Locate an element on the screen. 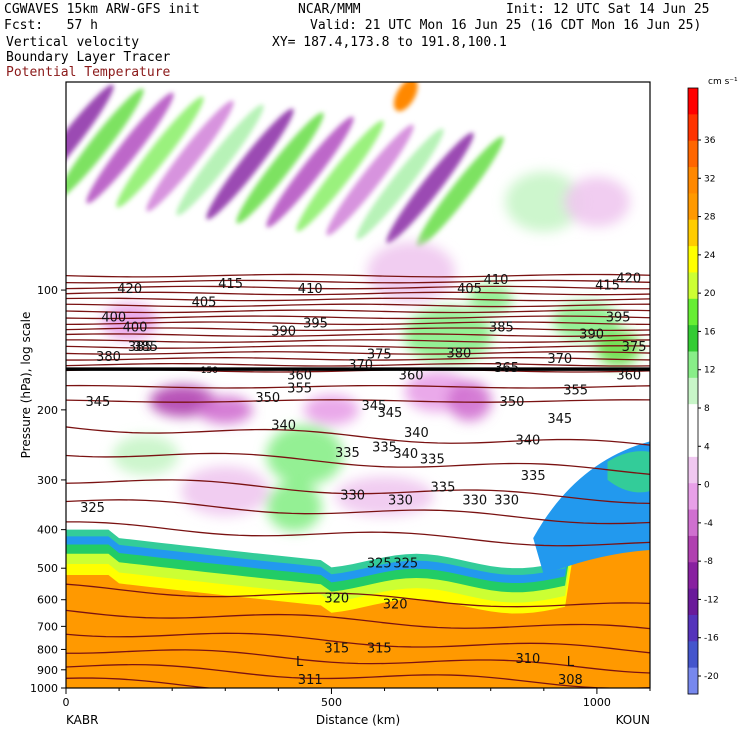  colorbar-tick-label: -4 is located at coordinates (708, 524).